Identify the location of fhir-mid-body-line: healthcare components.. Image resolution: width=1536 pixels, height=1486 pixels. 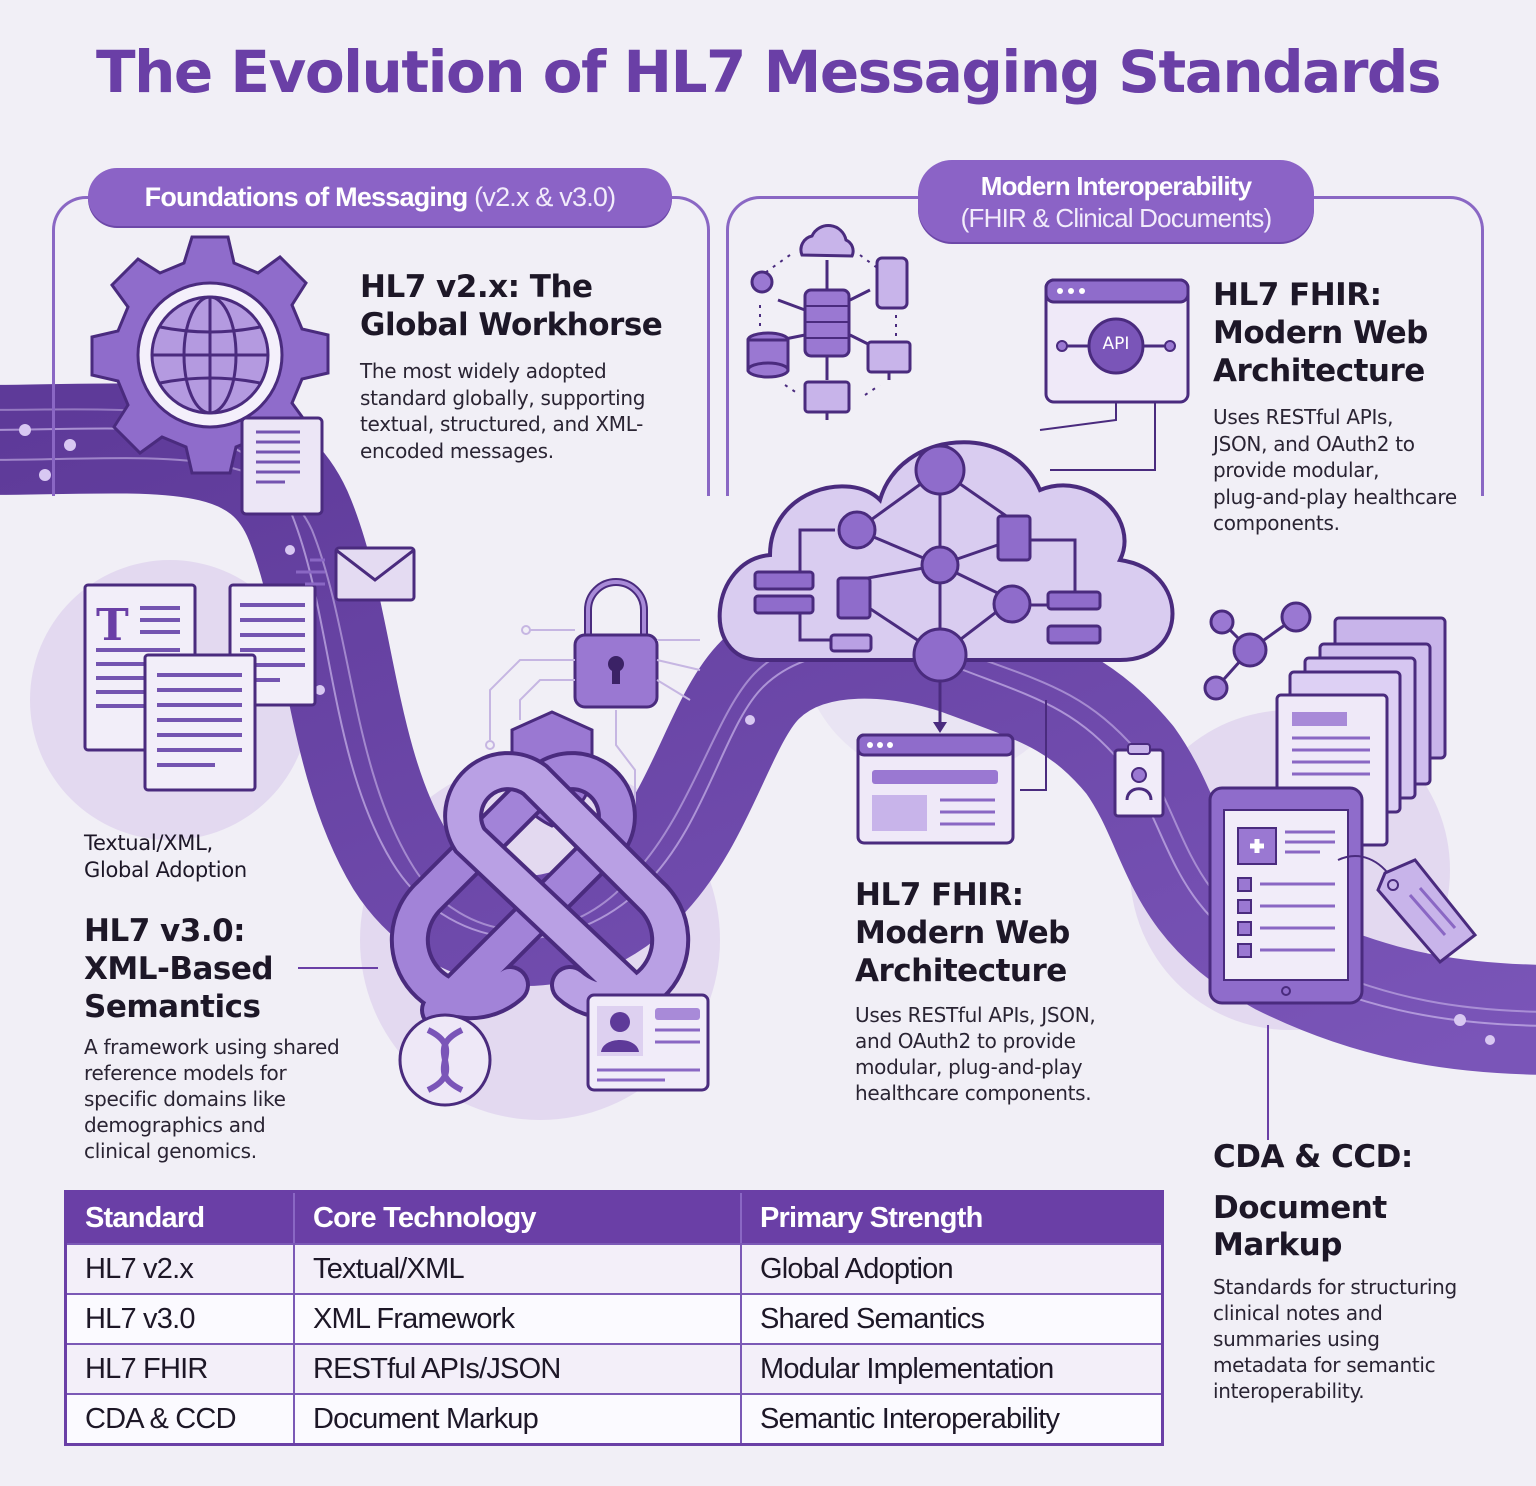
(973, 1093).